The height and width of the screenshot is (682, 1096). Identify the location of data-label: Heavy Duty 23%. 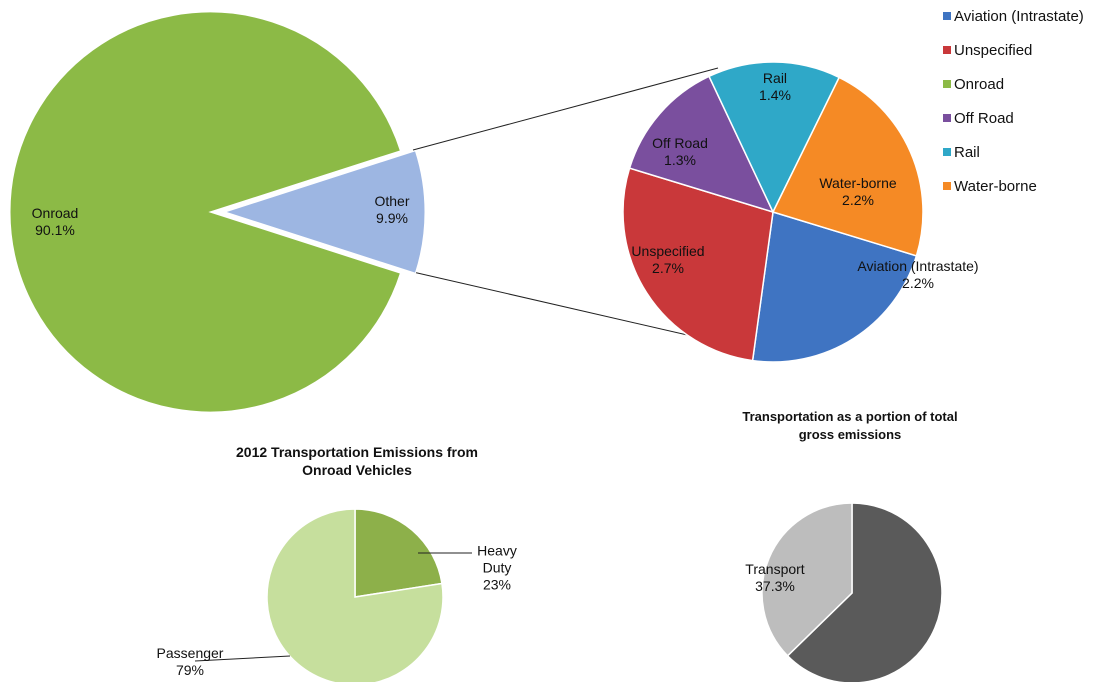
(497, 568).